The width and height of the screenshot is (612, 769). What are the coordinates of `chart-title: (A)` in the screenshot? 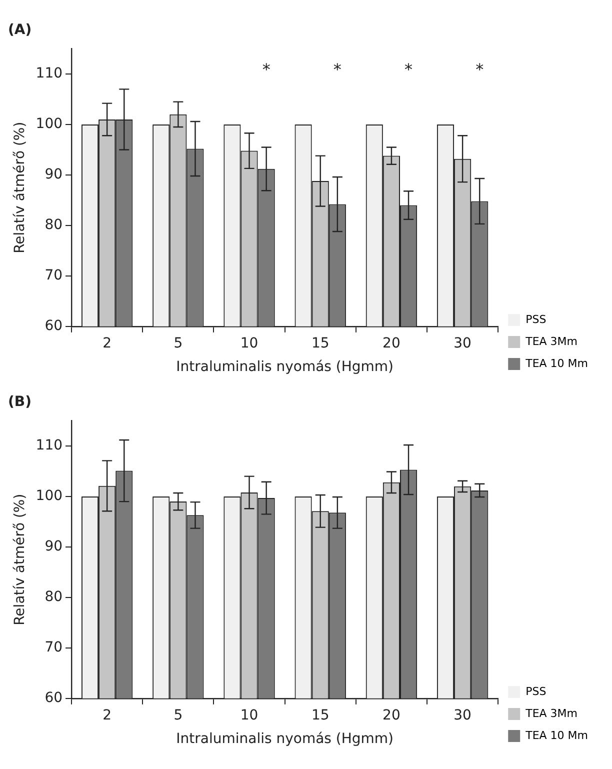 It's located at (20, 30).